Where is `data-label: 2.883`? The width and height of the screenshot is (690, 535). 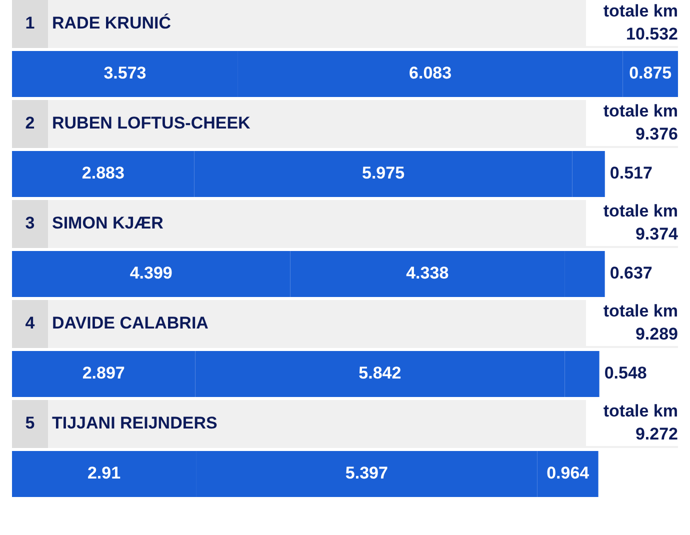
data-label: 2.883 is located at coordinates (103, 173).